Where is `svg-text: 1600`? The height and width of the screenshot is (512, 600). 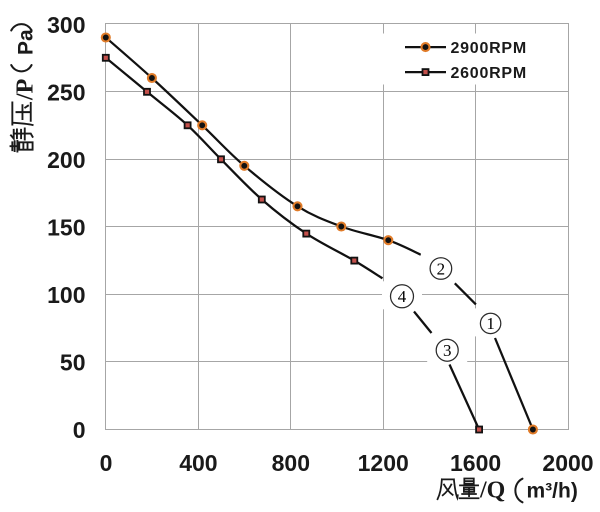
svg-text: 1600 is located at coordinates (475, 463).